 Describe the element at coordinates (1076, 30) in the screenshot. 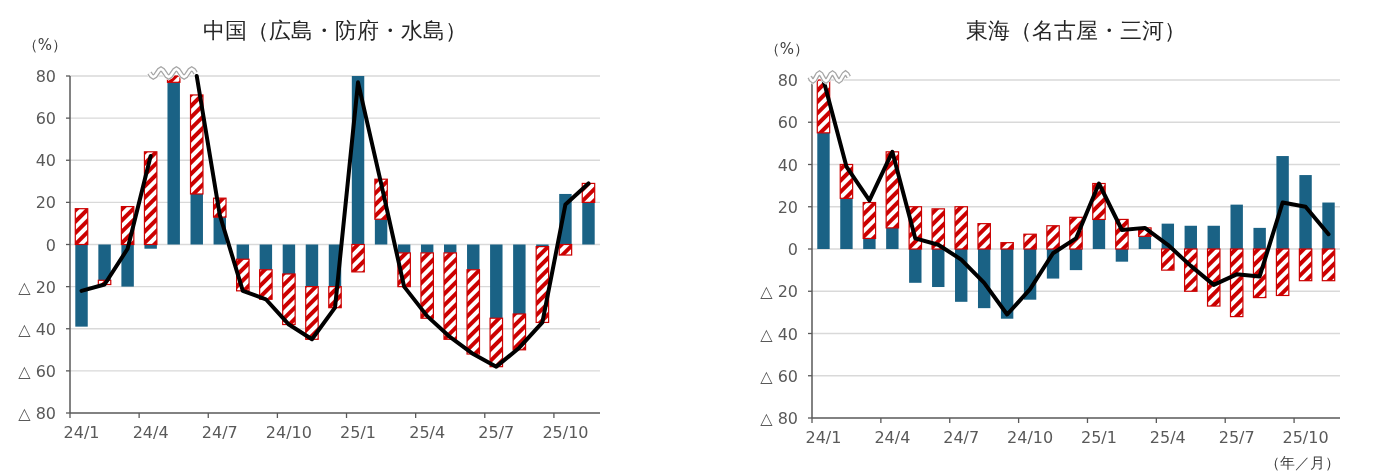

I see `chart-title: 東海（名古屋・三河）` at that location.